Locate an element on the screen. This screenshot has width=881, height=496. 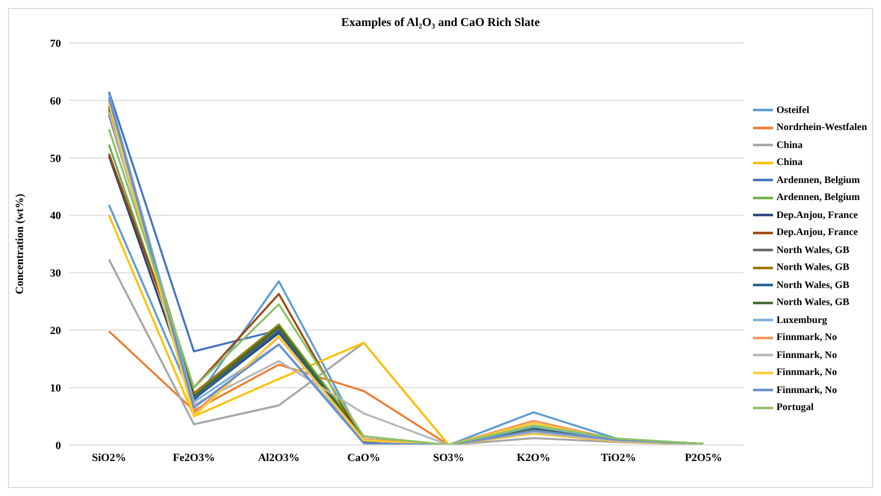
x-tick-label: SO3% is located at coordinates (448, 458).